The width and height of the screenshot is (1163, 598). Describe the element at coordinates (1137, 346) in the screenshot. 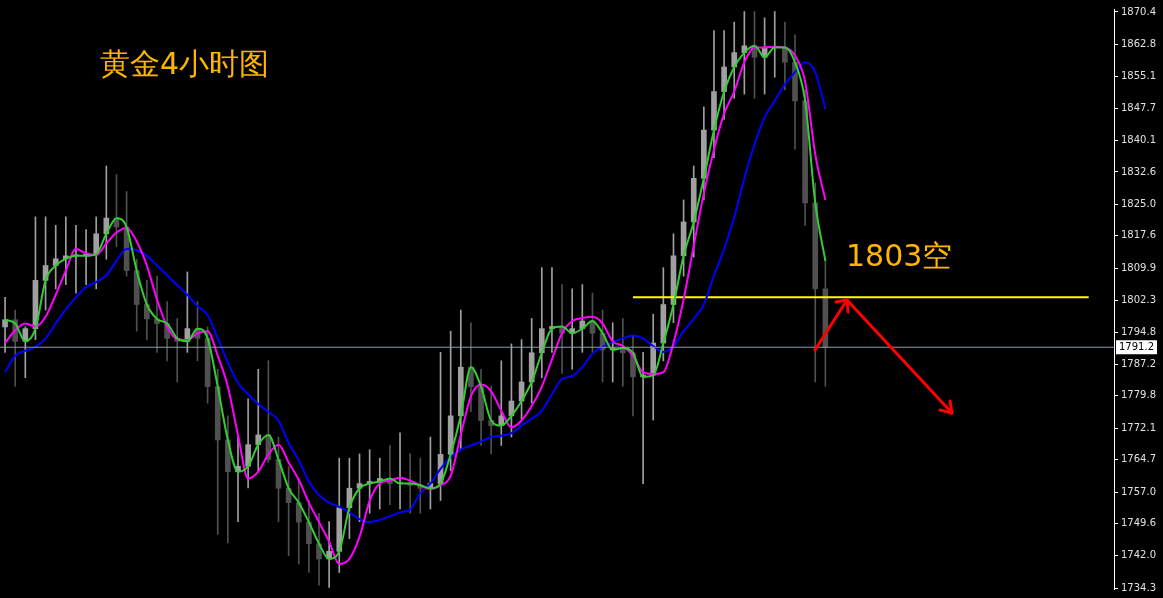

I see `ref-line-label: 1791.2` at that location.